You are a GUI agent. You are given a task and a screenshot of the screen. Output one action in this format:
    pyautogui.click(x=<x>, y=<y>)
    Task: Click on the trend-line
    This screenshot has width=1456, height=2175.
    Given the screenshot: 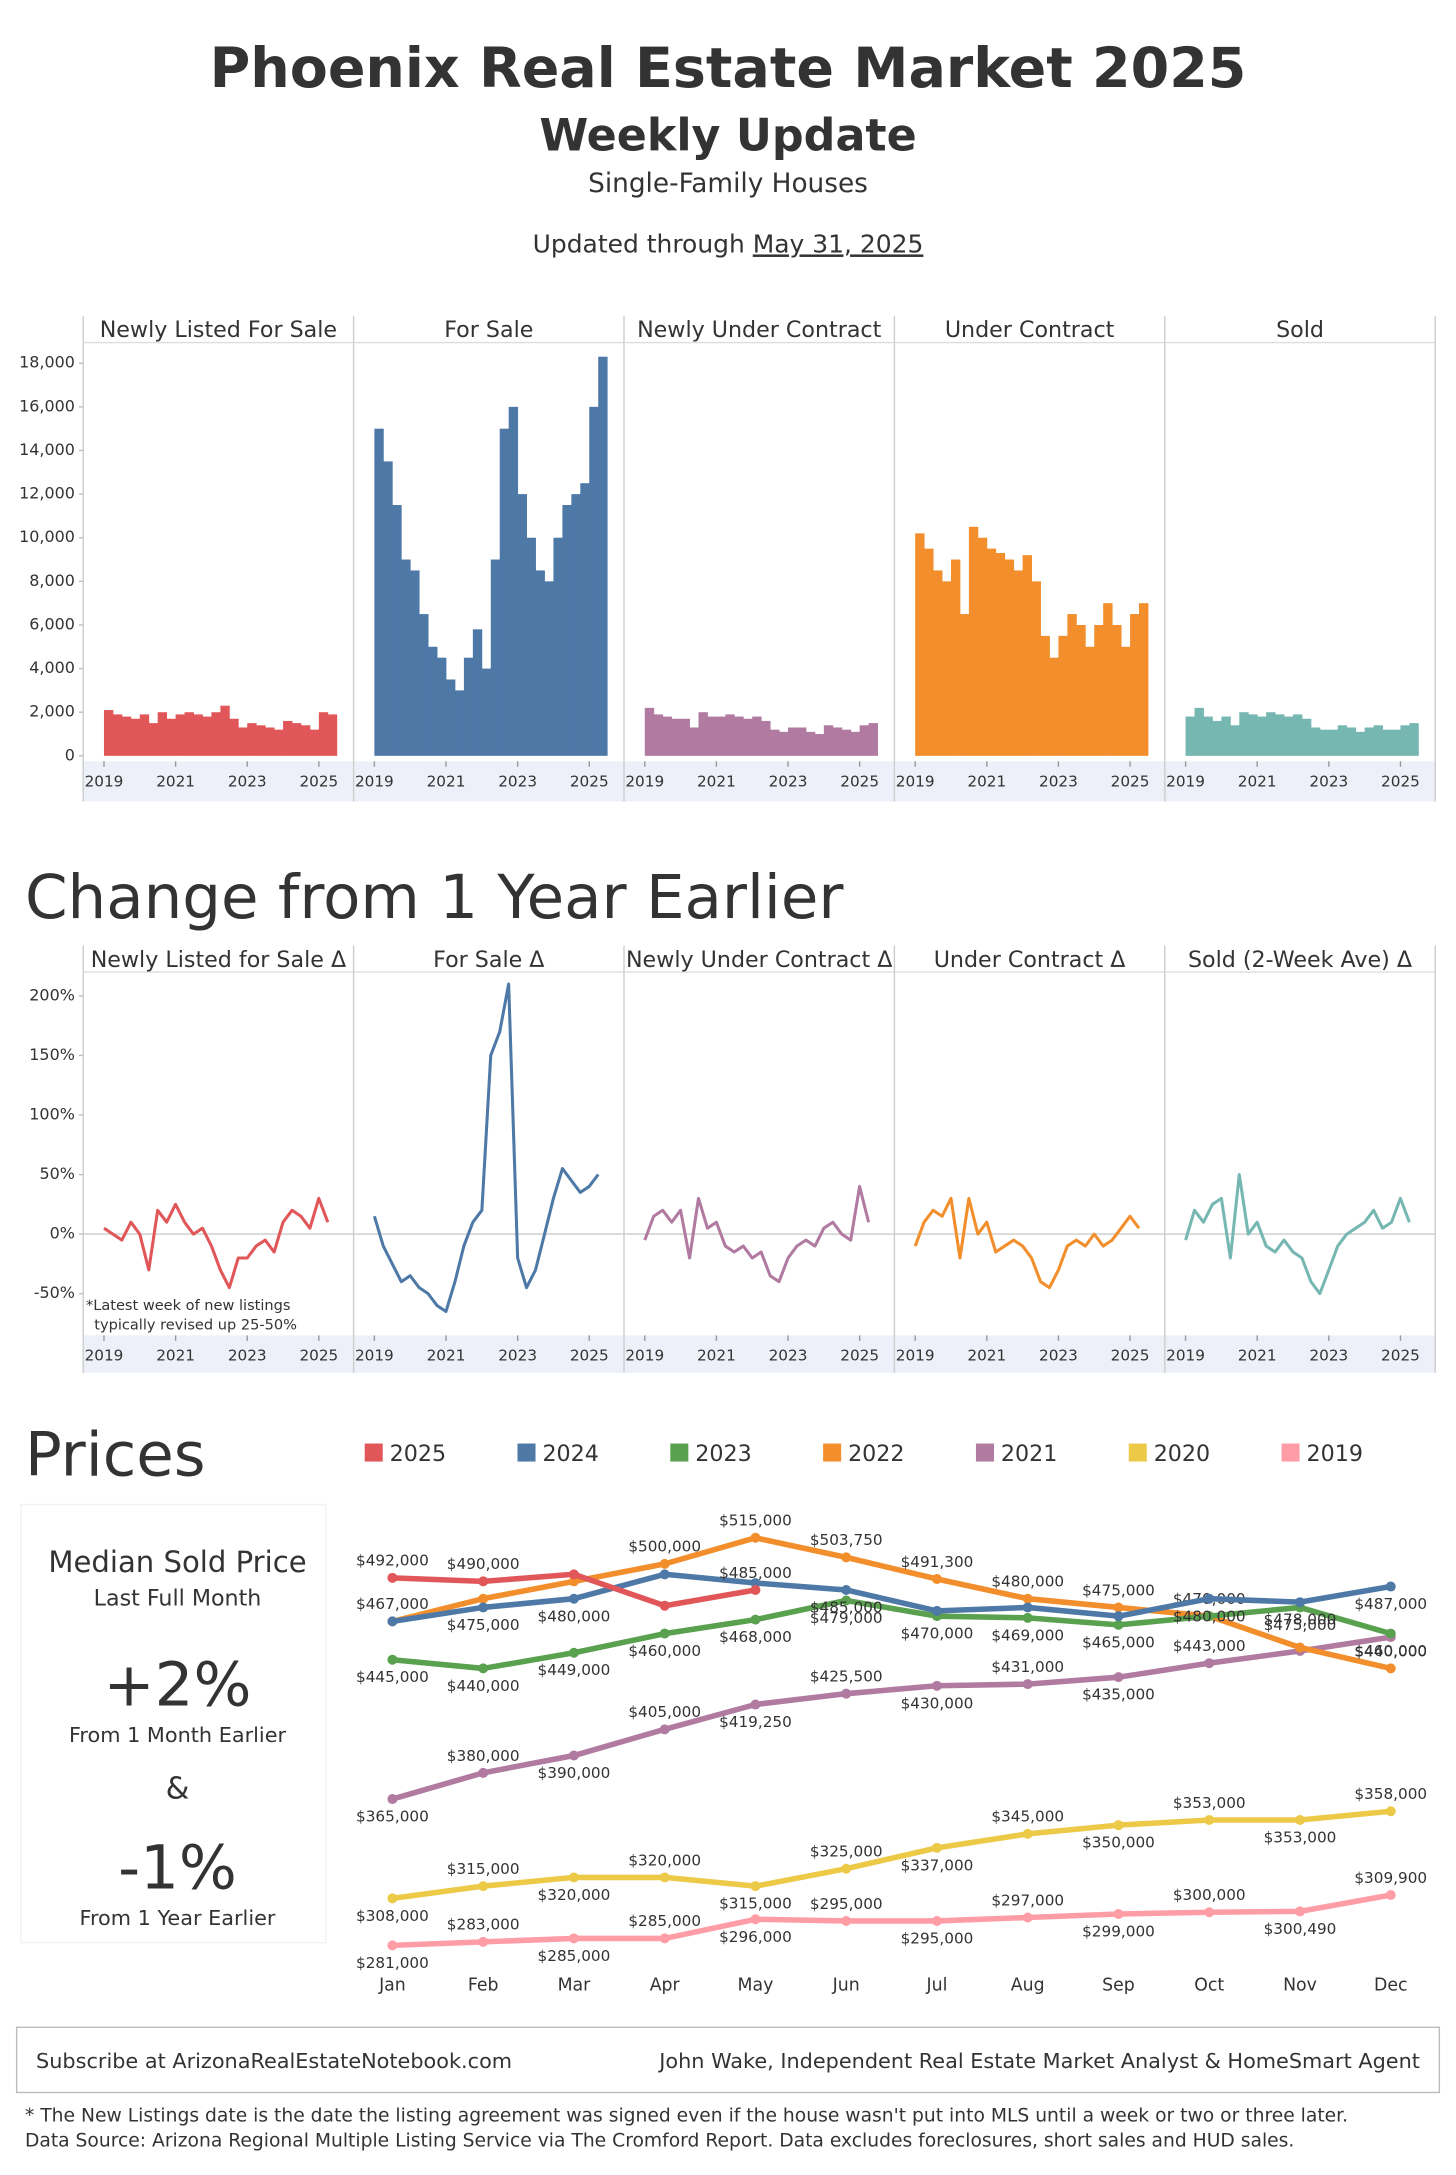 What is the action you would take?
    pyautogui.click(x=1027, y=1243)
    